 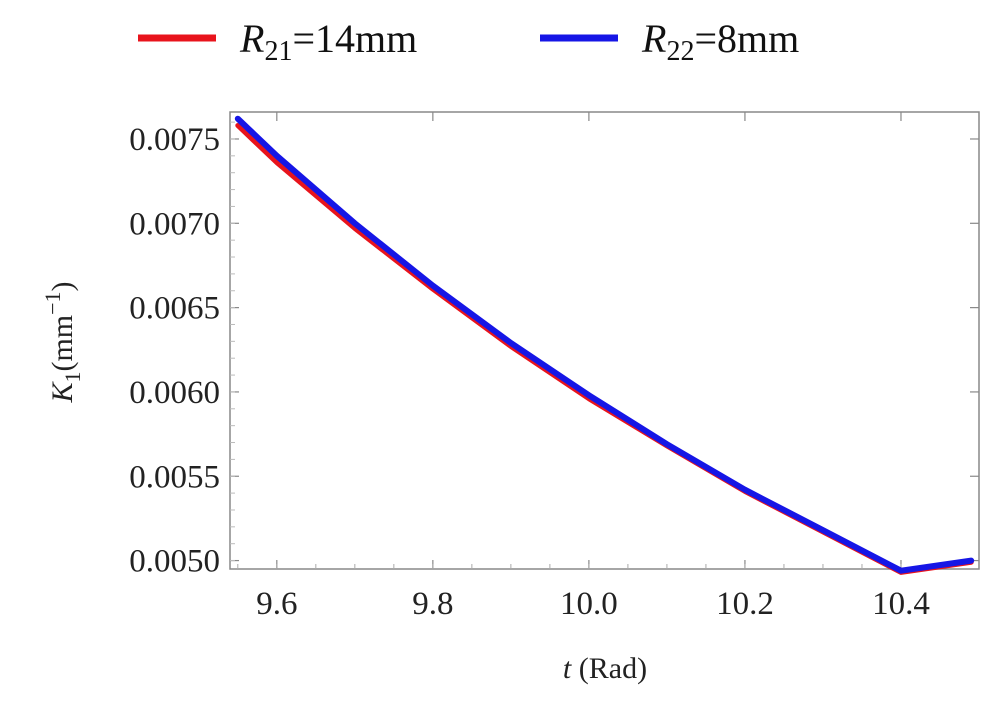 What do you see at coordinates (174, 140) in the screenshot?
I see `y-tick-label: 0.0075` at bounding box center [174, 140].